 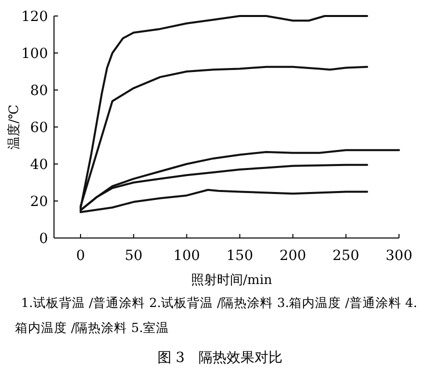 What do you see at coordinates (346, 256) in the screenshot?
I see `x-tick-label: 250` at bounding box center [346, 256].